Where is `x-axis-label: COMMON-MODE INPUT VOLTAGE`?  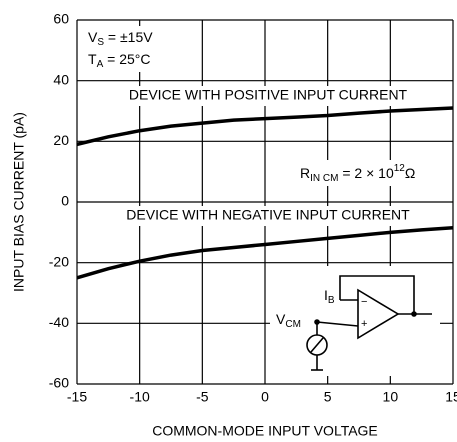 x-axis-label: COMMON-MODE INPUT VOLTAGE is located at coordinates (265, 431).